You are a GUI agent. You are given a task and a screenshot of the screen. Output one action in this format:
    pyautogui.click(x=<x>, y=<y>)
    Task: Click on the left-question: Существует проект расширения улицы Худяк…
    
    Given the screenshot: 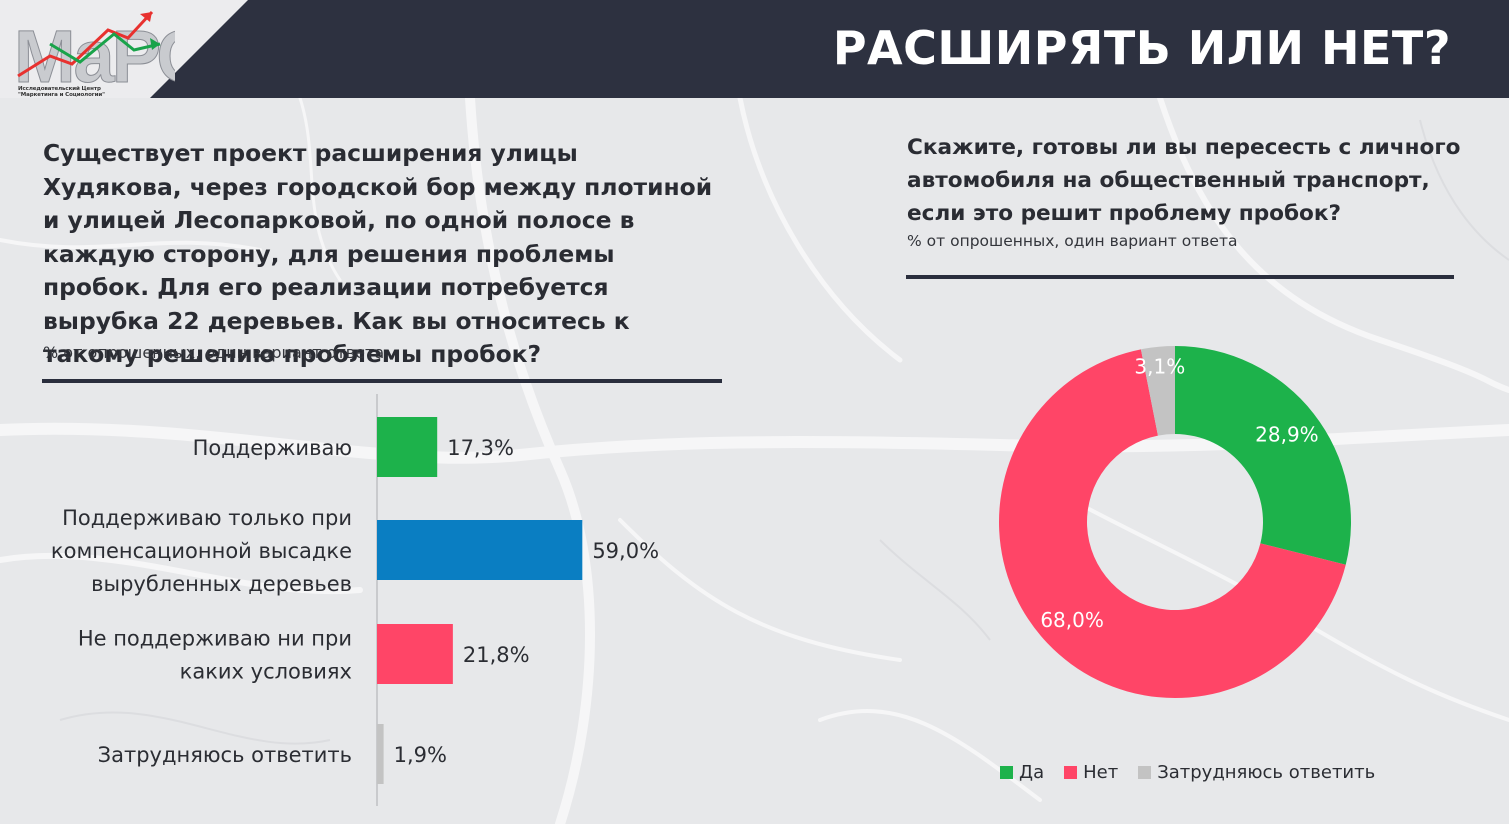 What is the action you would take?
    pyautogui.click(x=378, y=253)
    